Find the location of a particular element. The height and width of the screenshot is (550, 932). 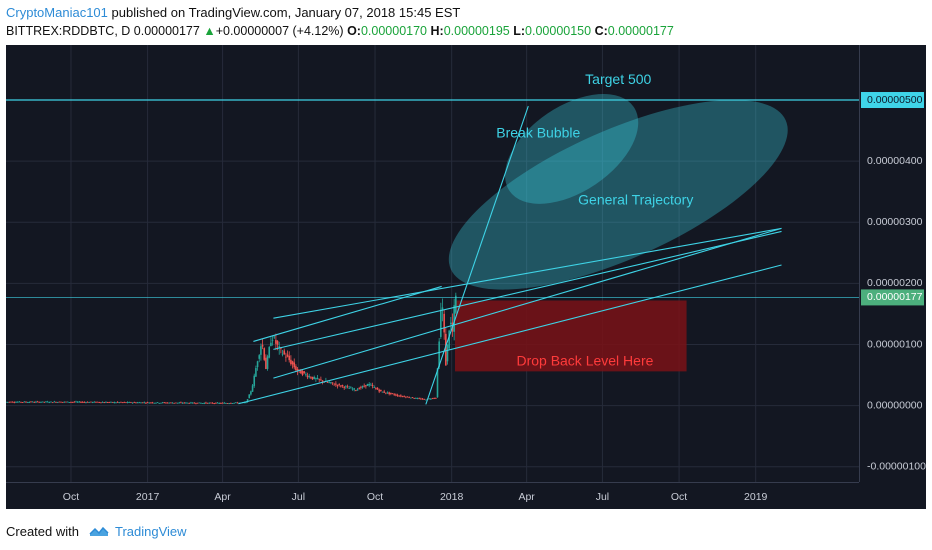

open-value: 0.00000170 is located at coordinates (394, 31).